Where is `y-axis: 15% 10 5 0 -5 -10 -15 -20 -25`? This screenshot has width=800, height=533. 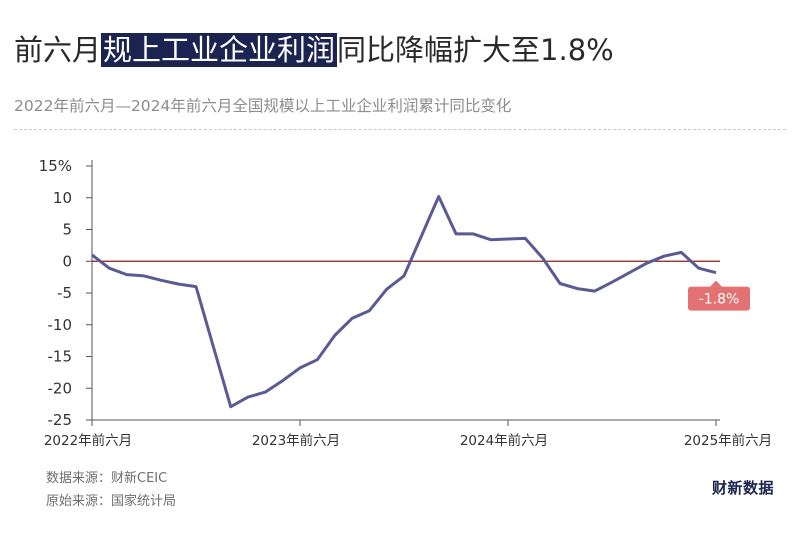
y-axis: 15% 10 5 0 -5 -10 -15 -20 -25 is located at coordinates (66, 293).